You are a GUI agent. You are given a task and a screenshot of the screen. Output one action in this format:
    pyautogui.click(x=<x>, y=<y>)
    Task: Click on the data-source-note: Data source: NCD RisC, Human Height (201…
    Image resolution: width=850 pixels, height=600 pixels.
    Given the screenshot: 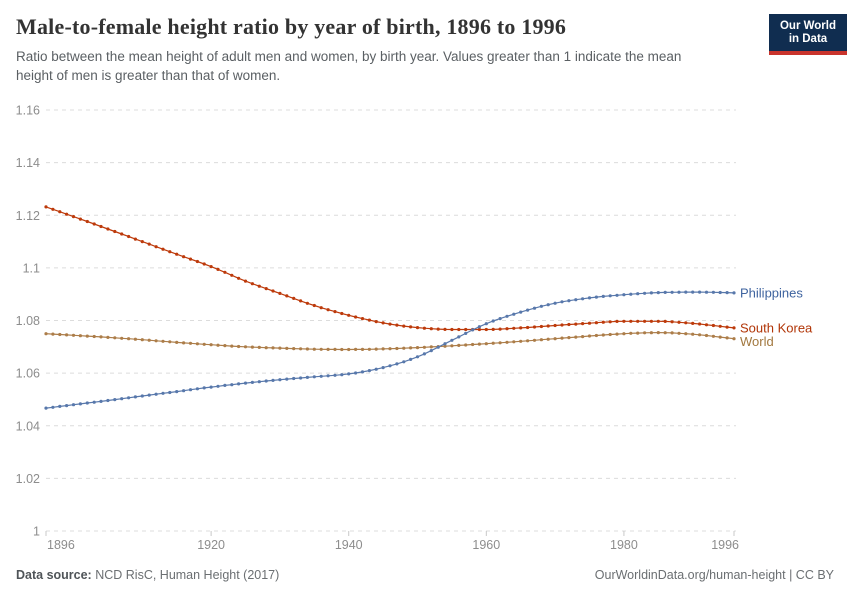 What is the action you would take?
    pyautogui.click(x=147, y=575)
    